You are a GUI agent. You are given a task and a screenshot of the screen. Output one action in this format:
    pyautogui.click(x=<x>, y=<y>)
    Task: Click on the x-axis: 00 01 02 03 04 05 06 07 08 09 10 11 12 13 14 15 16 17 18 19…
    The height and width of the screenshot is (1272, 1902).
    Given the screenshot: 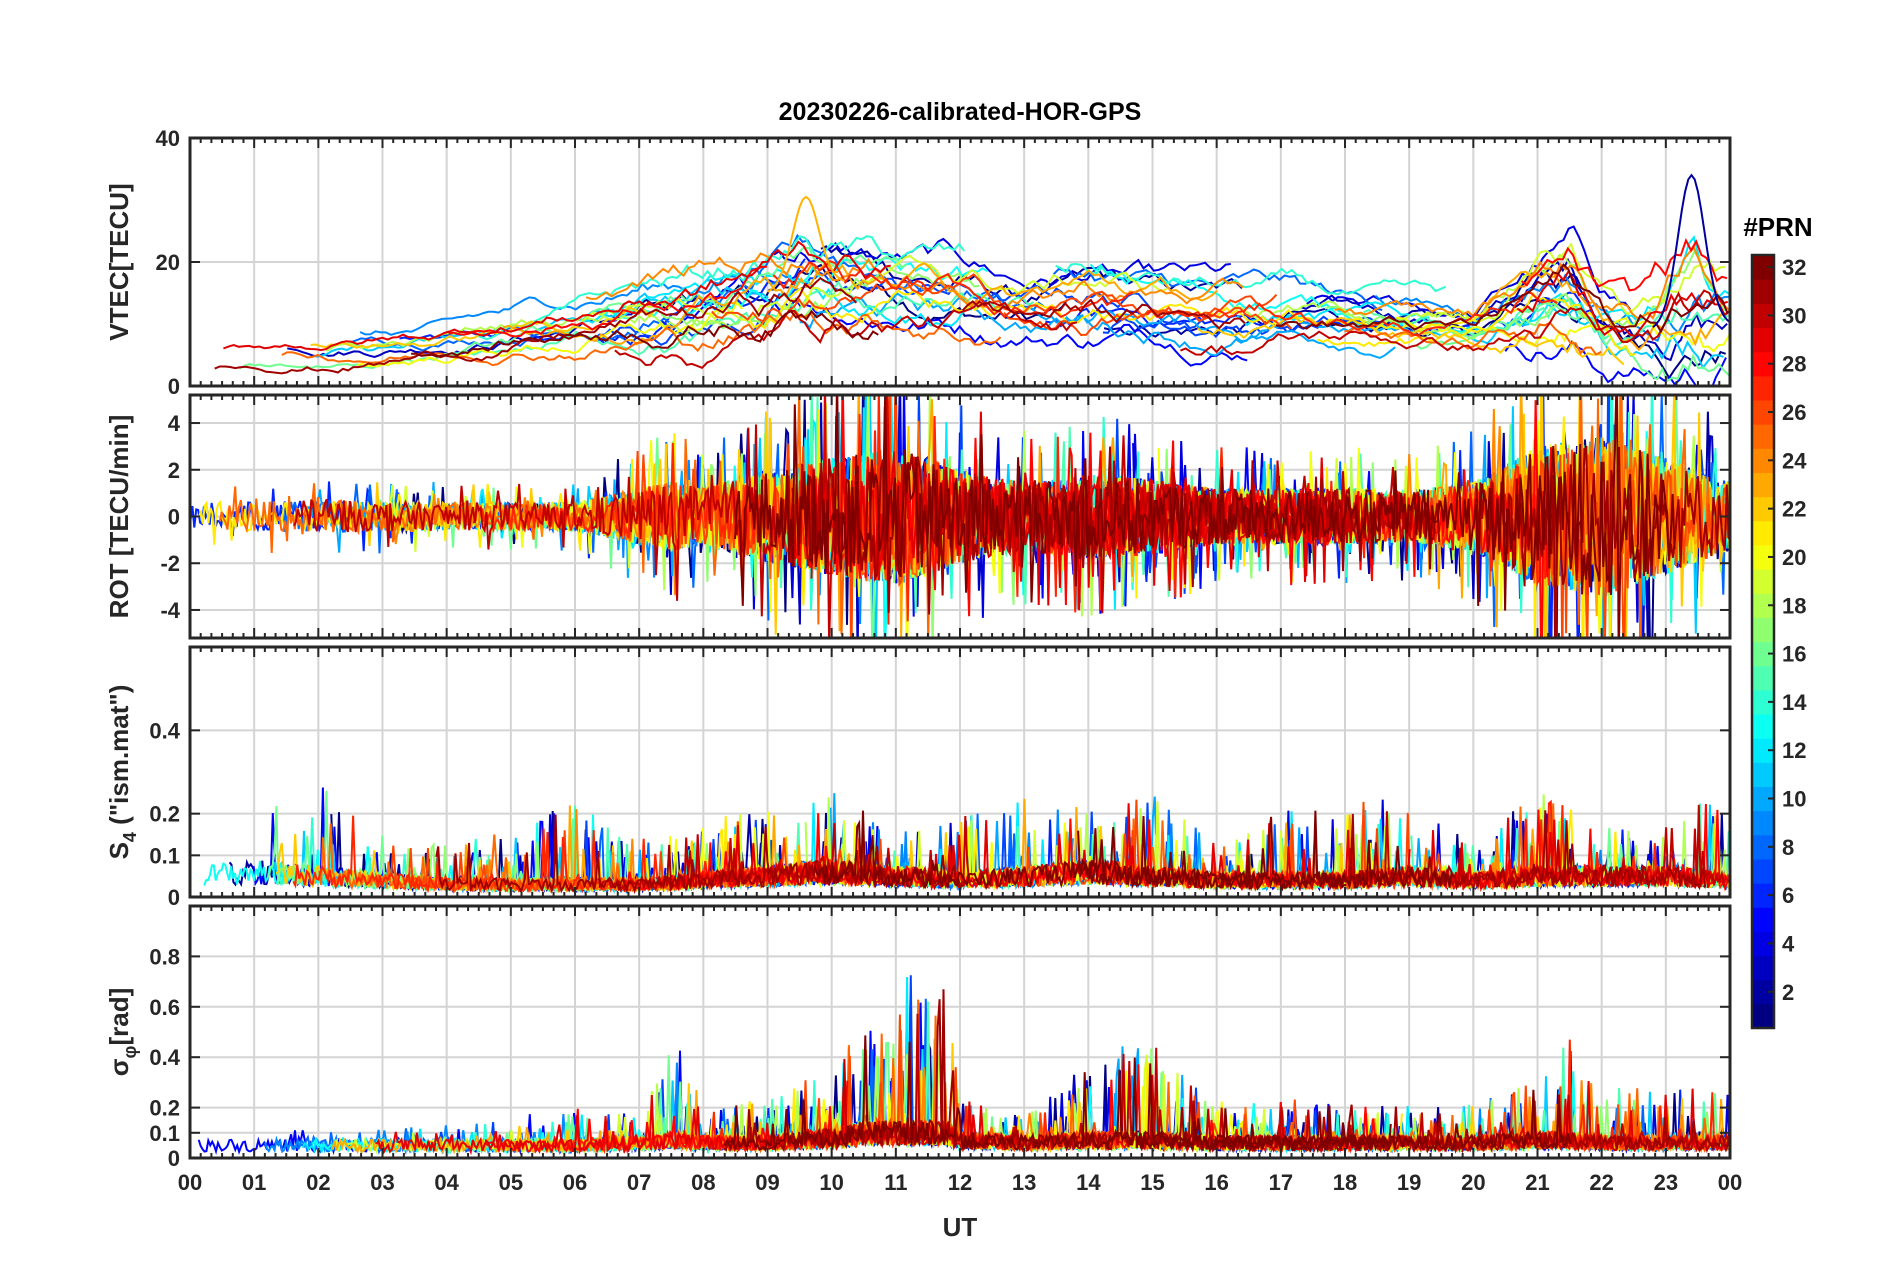 What is the action you would take?
    pyautogui.click(x=960, y=1182)
    